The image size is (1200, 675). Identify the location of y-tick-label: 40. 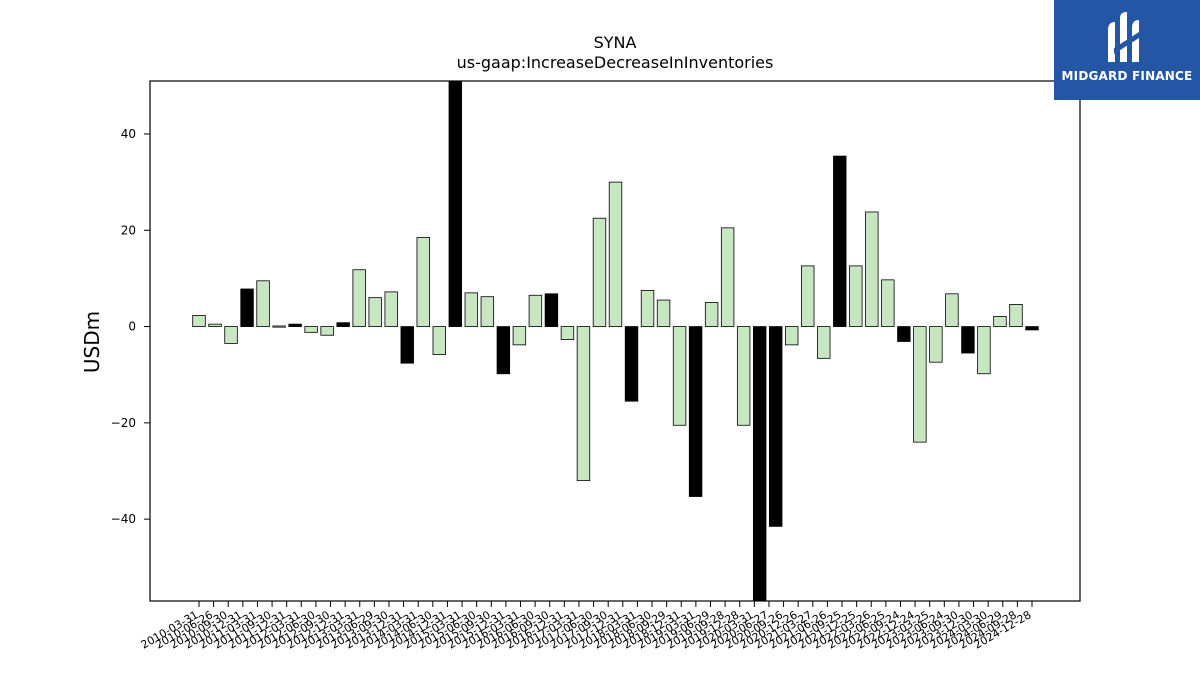
(128, 134).